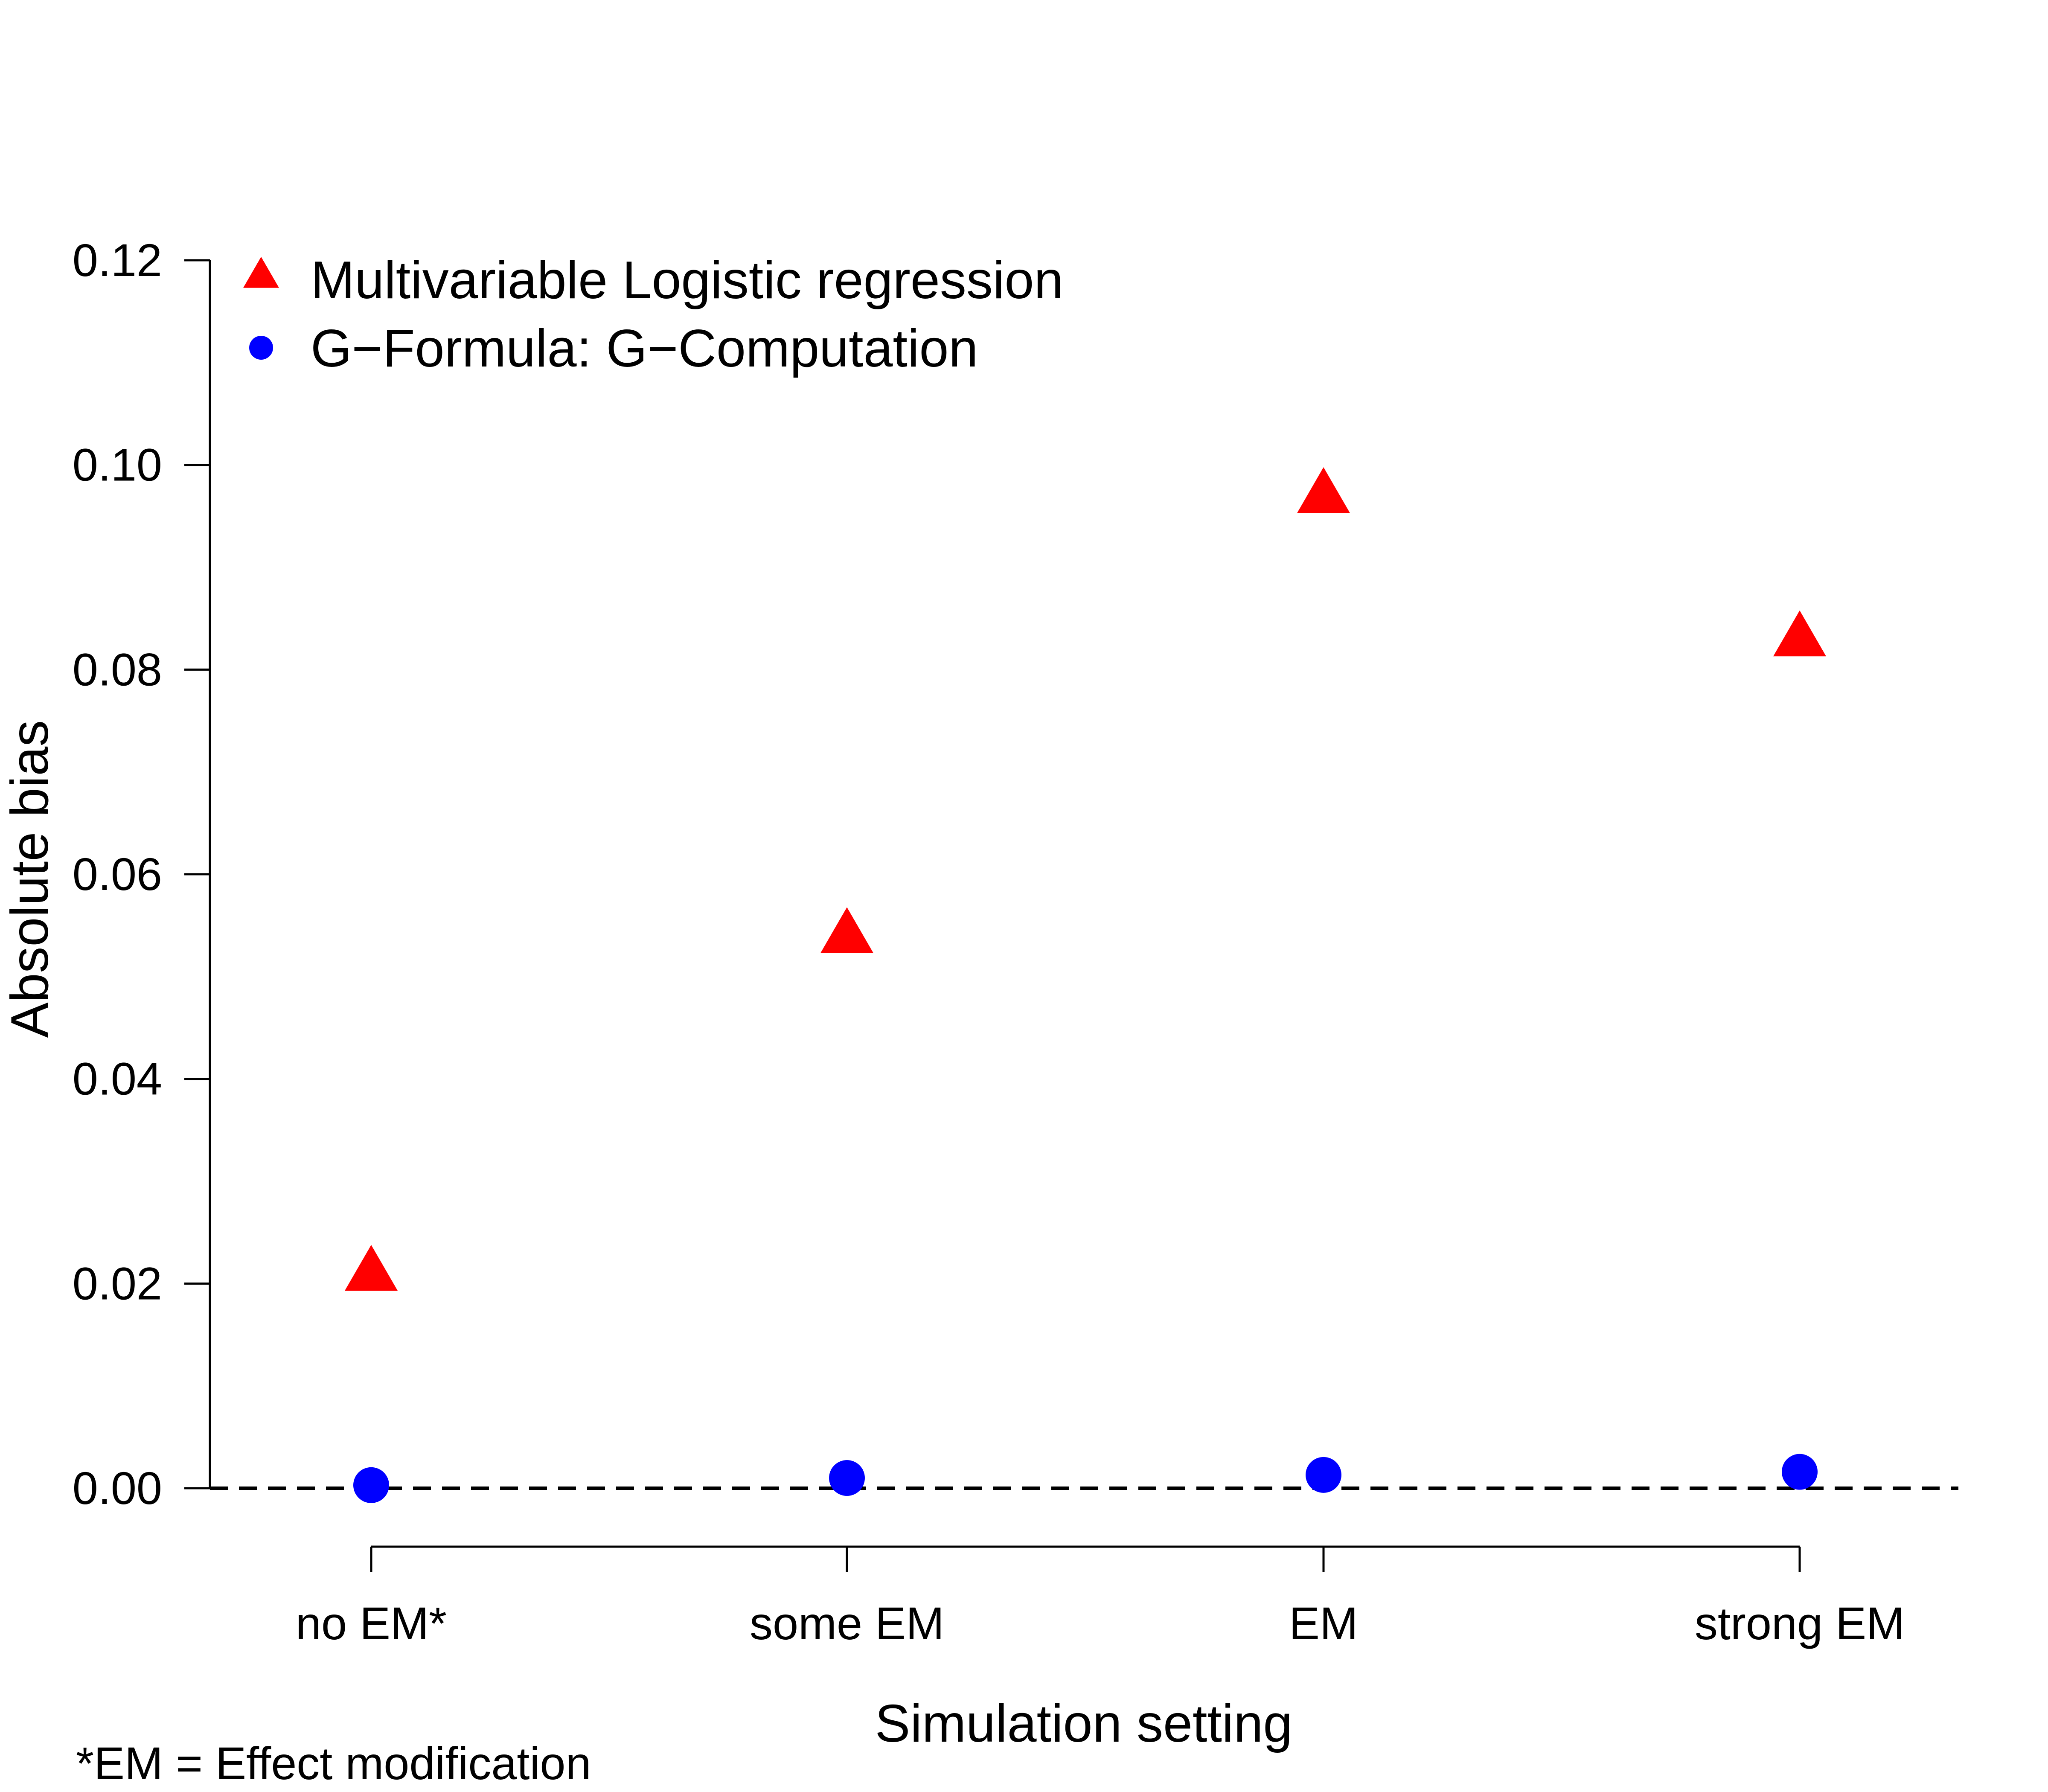  I want to click on x-axis: no EM* some EM EM strong EM, so click(1100, 1597).